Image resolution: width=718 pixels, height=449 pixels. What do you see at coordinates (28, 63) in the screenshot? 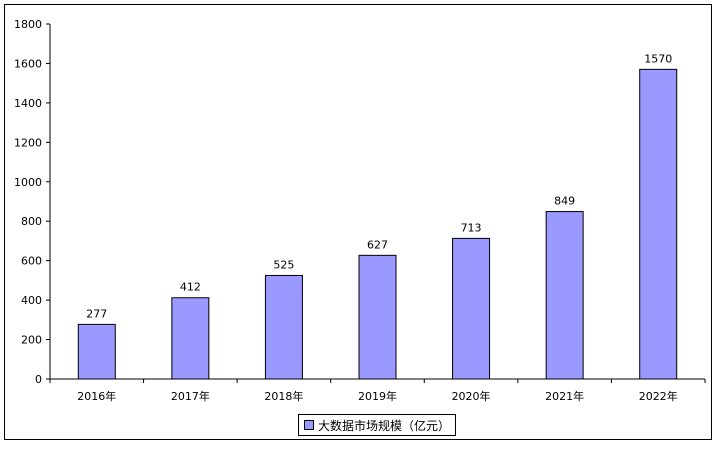
I see `y-tick-label: 1600` at bounding box center [28, 63].